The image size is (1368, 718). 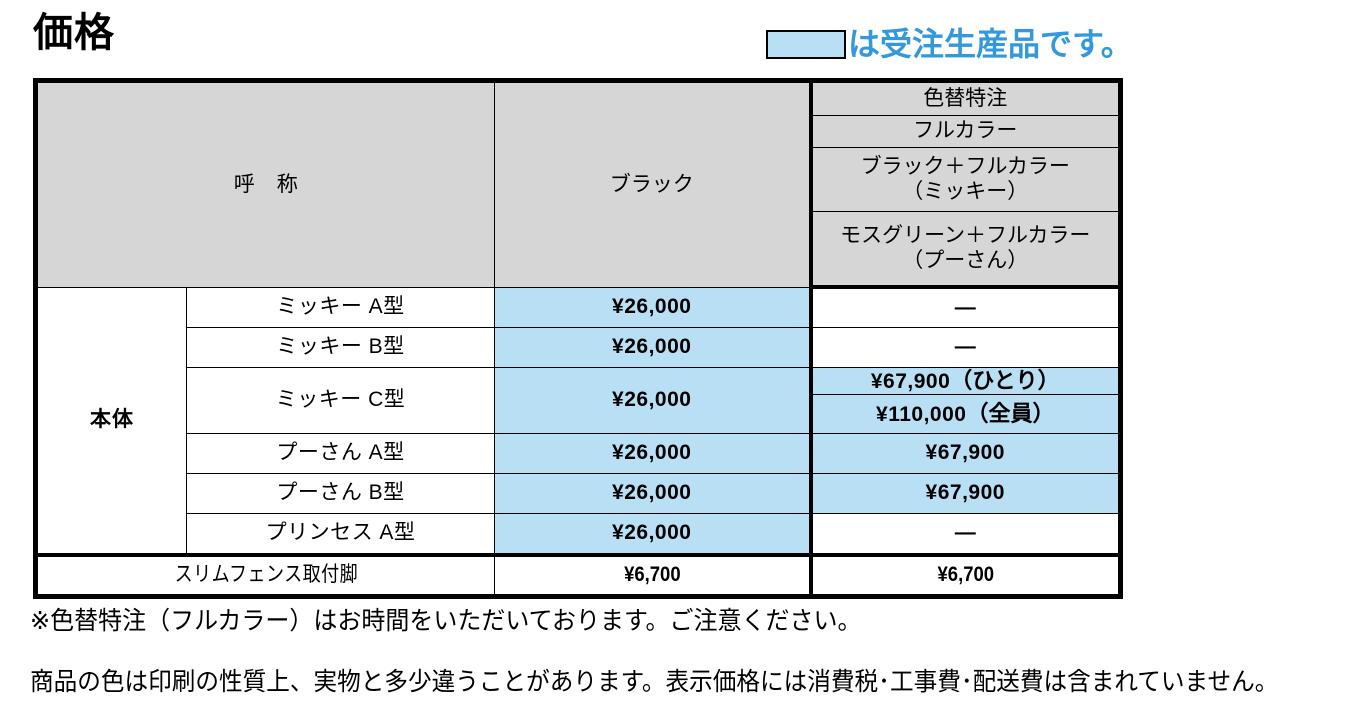 I want to click on header-special-pooh: モスグリーン＋フルカラー （プーさん）, so click(x=966, y=250).